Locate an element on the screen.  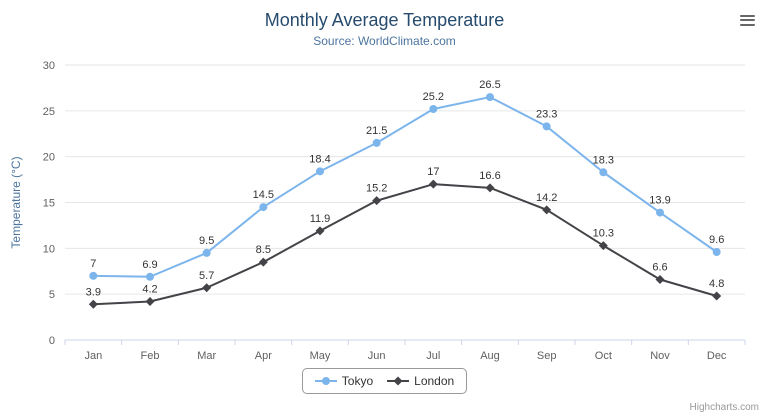
y-tick-label: 0 is located at coordinates (52, 341).